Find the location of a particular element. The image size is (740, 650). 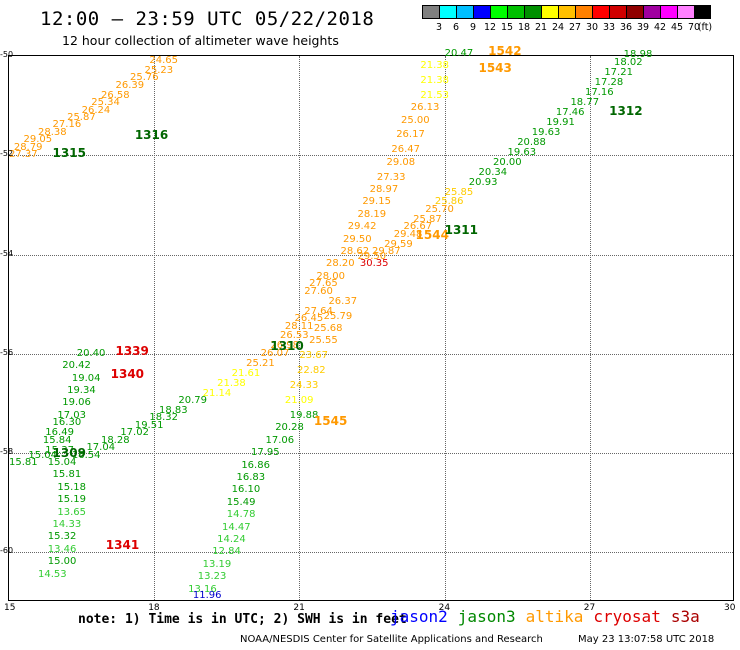

wave-height-value: 16.49 is located at coordinates (59, 433).